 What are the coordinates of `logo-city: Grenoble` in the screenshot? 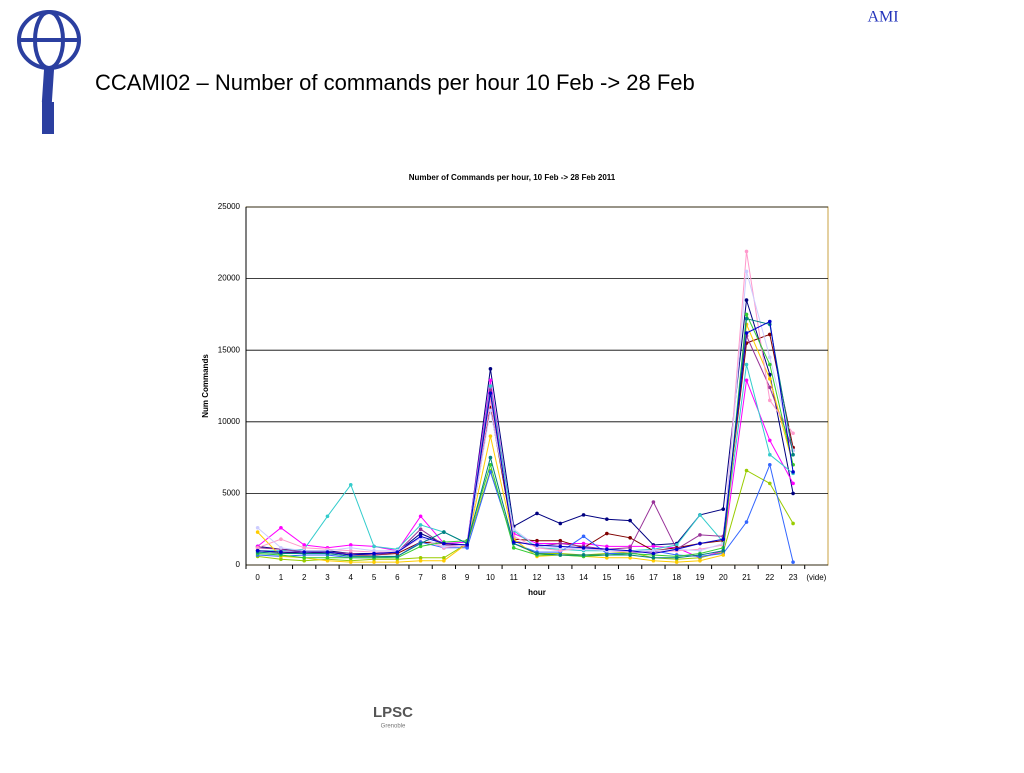 It's located at (393, 727).